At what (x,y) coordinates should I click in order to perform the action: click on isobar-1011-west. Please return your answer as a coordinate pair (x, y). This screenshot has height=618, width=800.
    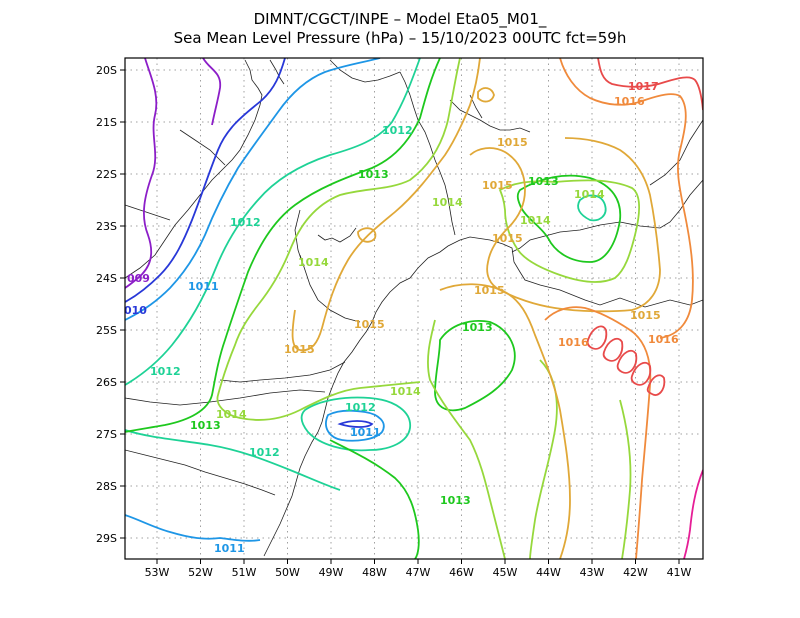
    Looking at the image, I should click on (253, 189).